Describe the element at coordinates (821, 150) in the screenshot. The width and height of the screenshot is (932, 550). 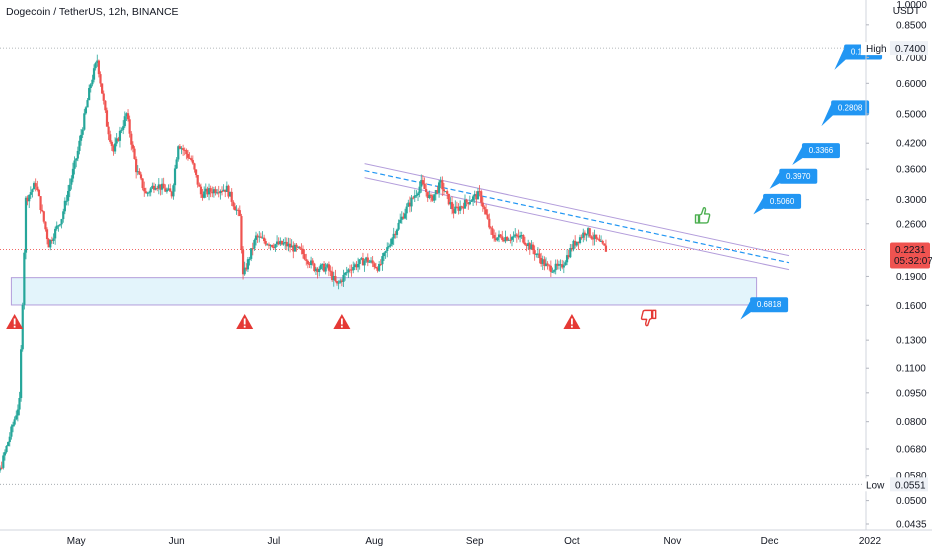
I see `target-label: 0.3366` at that location.